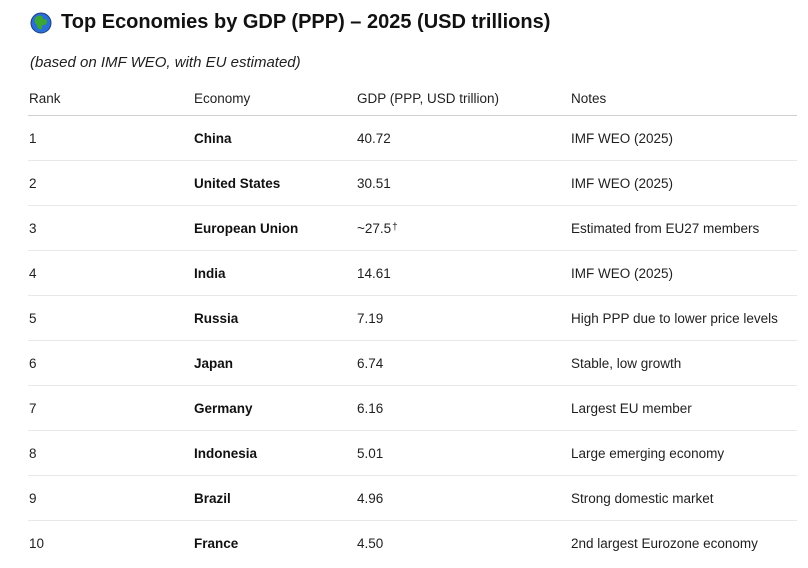 The height and width of the screenshot is (568, 808). Describe the element at coordinates (274, 318) in the screenshot. I see `cell-economy: Russia` at that location.